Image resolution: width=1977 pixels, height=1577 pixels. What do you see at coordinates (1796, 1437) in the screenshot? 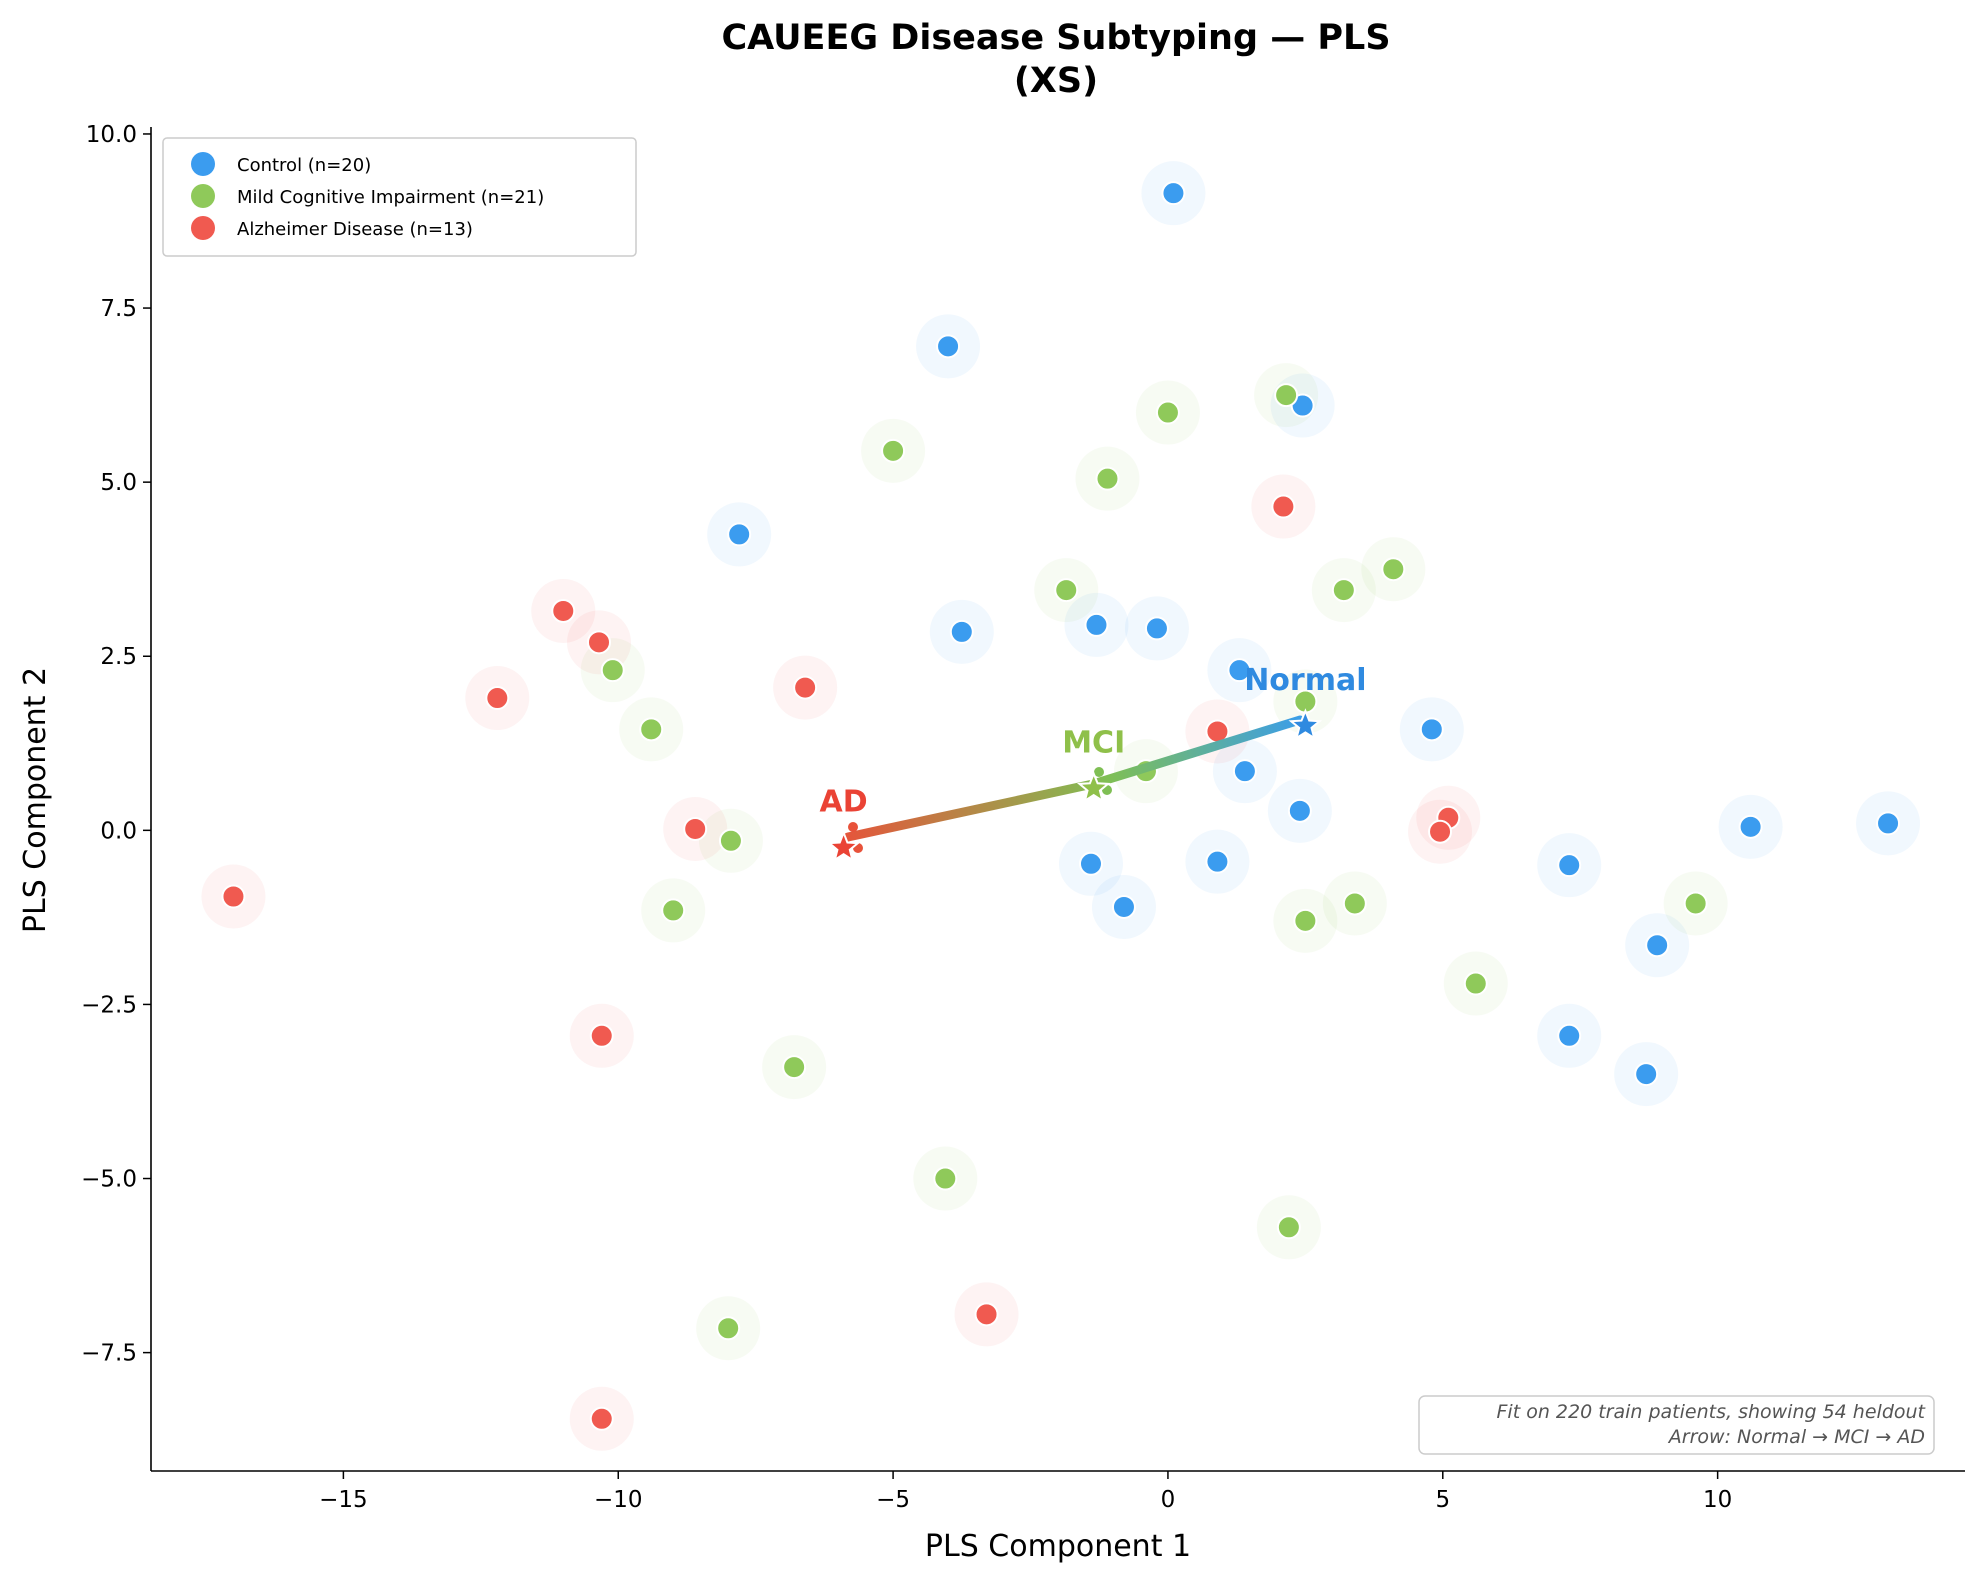
I see `footnote-line-2: Arrow: Normal → MCI → AD` at bounding box center [1796, 1437].